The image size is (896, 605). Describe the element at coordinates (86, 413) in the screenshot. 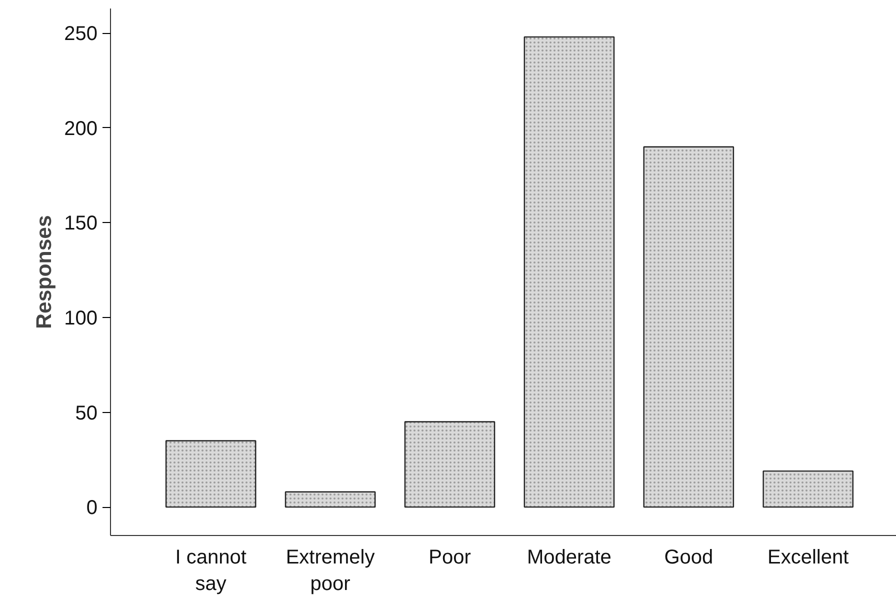

I see `y-tick-label: 50` at that location.